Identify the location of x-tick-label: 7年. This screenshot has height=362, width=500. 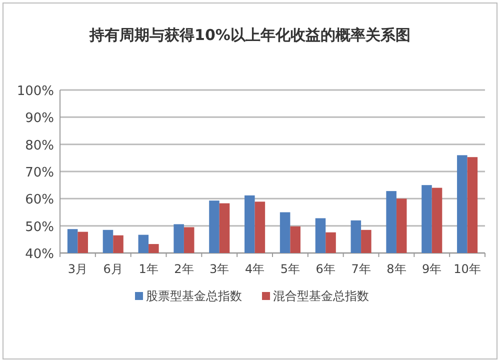
(361, 269).